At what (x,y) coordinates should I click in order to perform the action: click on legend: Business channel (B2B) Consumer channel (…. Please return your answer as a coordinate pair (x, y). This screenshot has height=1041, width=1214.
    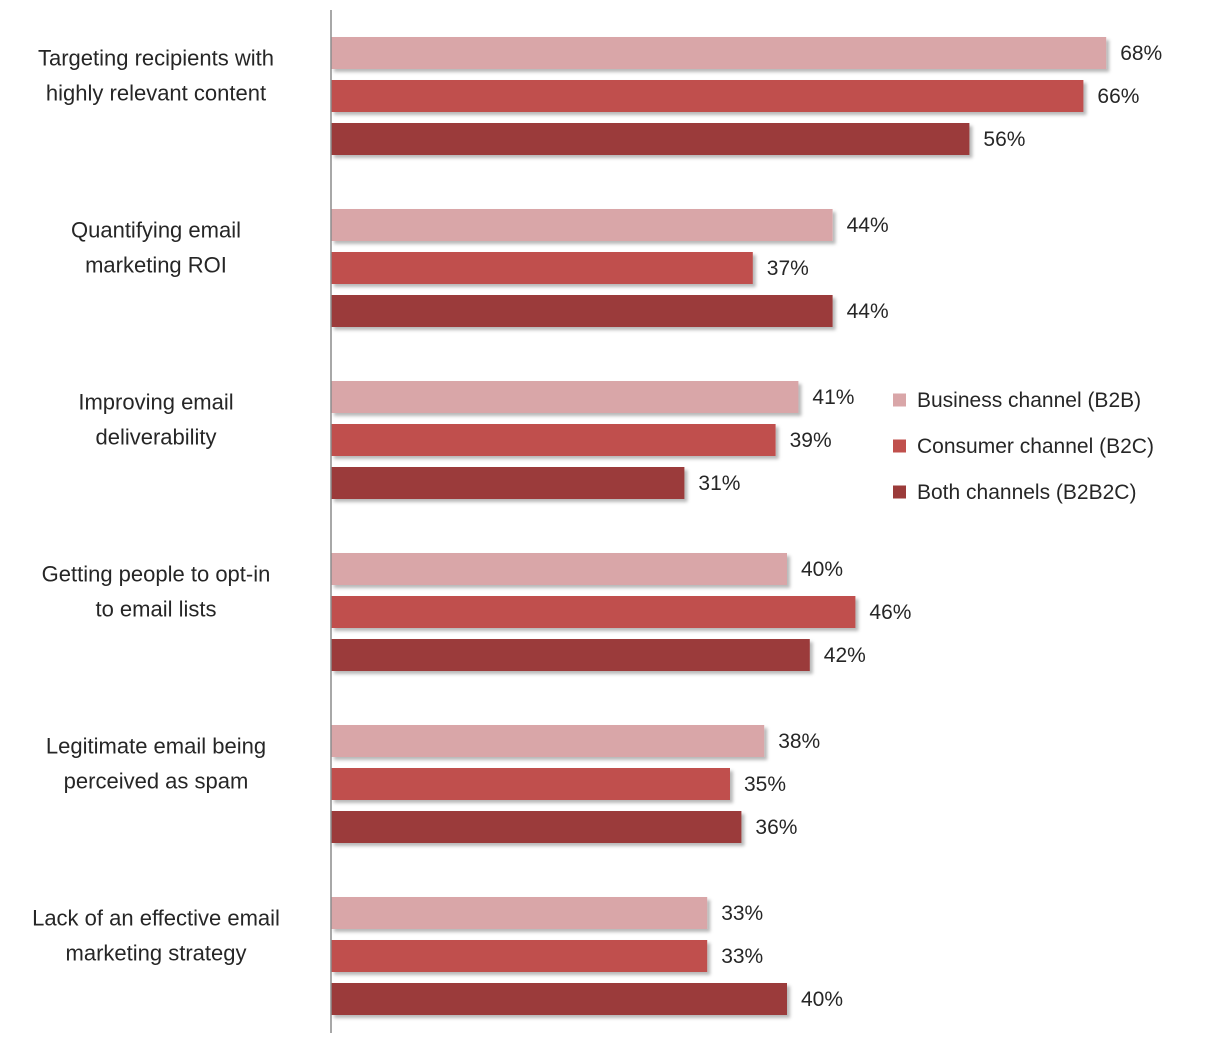
    Looking at the image, I should click on (1023, 446).